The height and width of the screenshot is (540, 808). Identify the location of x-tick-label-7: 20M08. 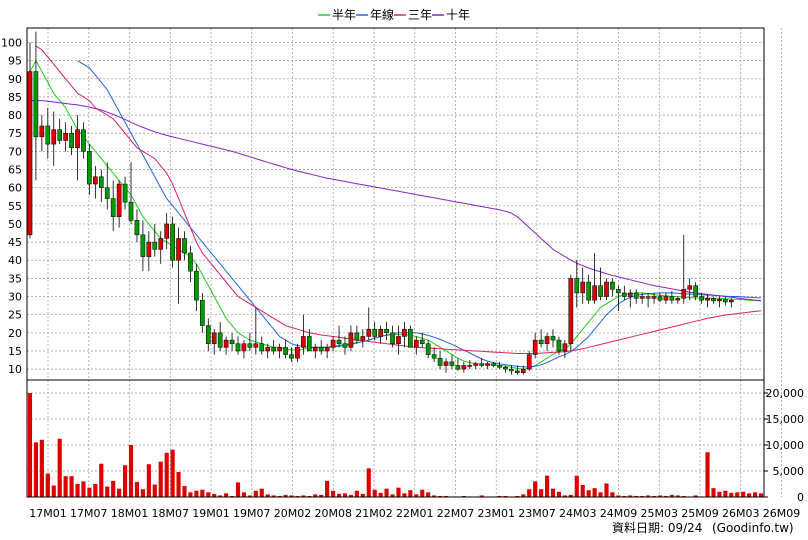
(334, 513).